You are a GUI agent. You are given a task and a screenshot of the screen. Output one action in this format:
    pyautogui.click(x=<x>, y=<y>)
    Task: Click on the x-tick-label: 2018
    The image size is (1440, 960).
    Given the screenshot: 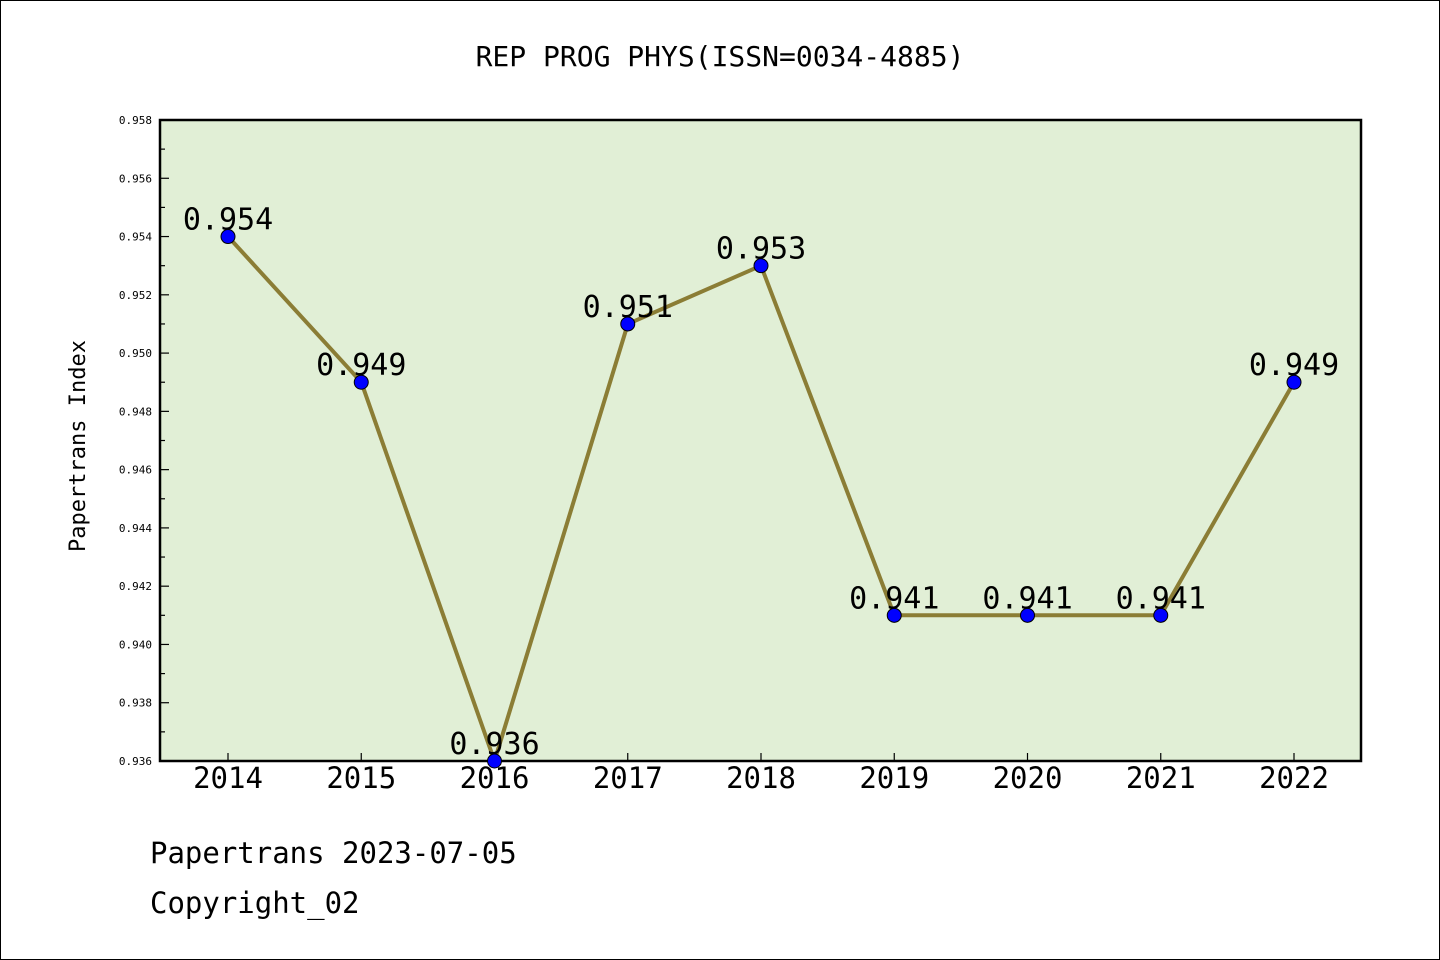 What is the action you would take?
    pyautogui.click(x=761, y=778)
    